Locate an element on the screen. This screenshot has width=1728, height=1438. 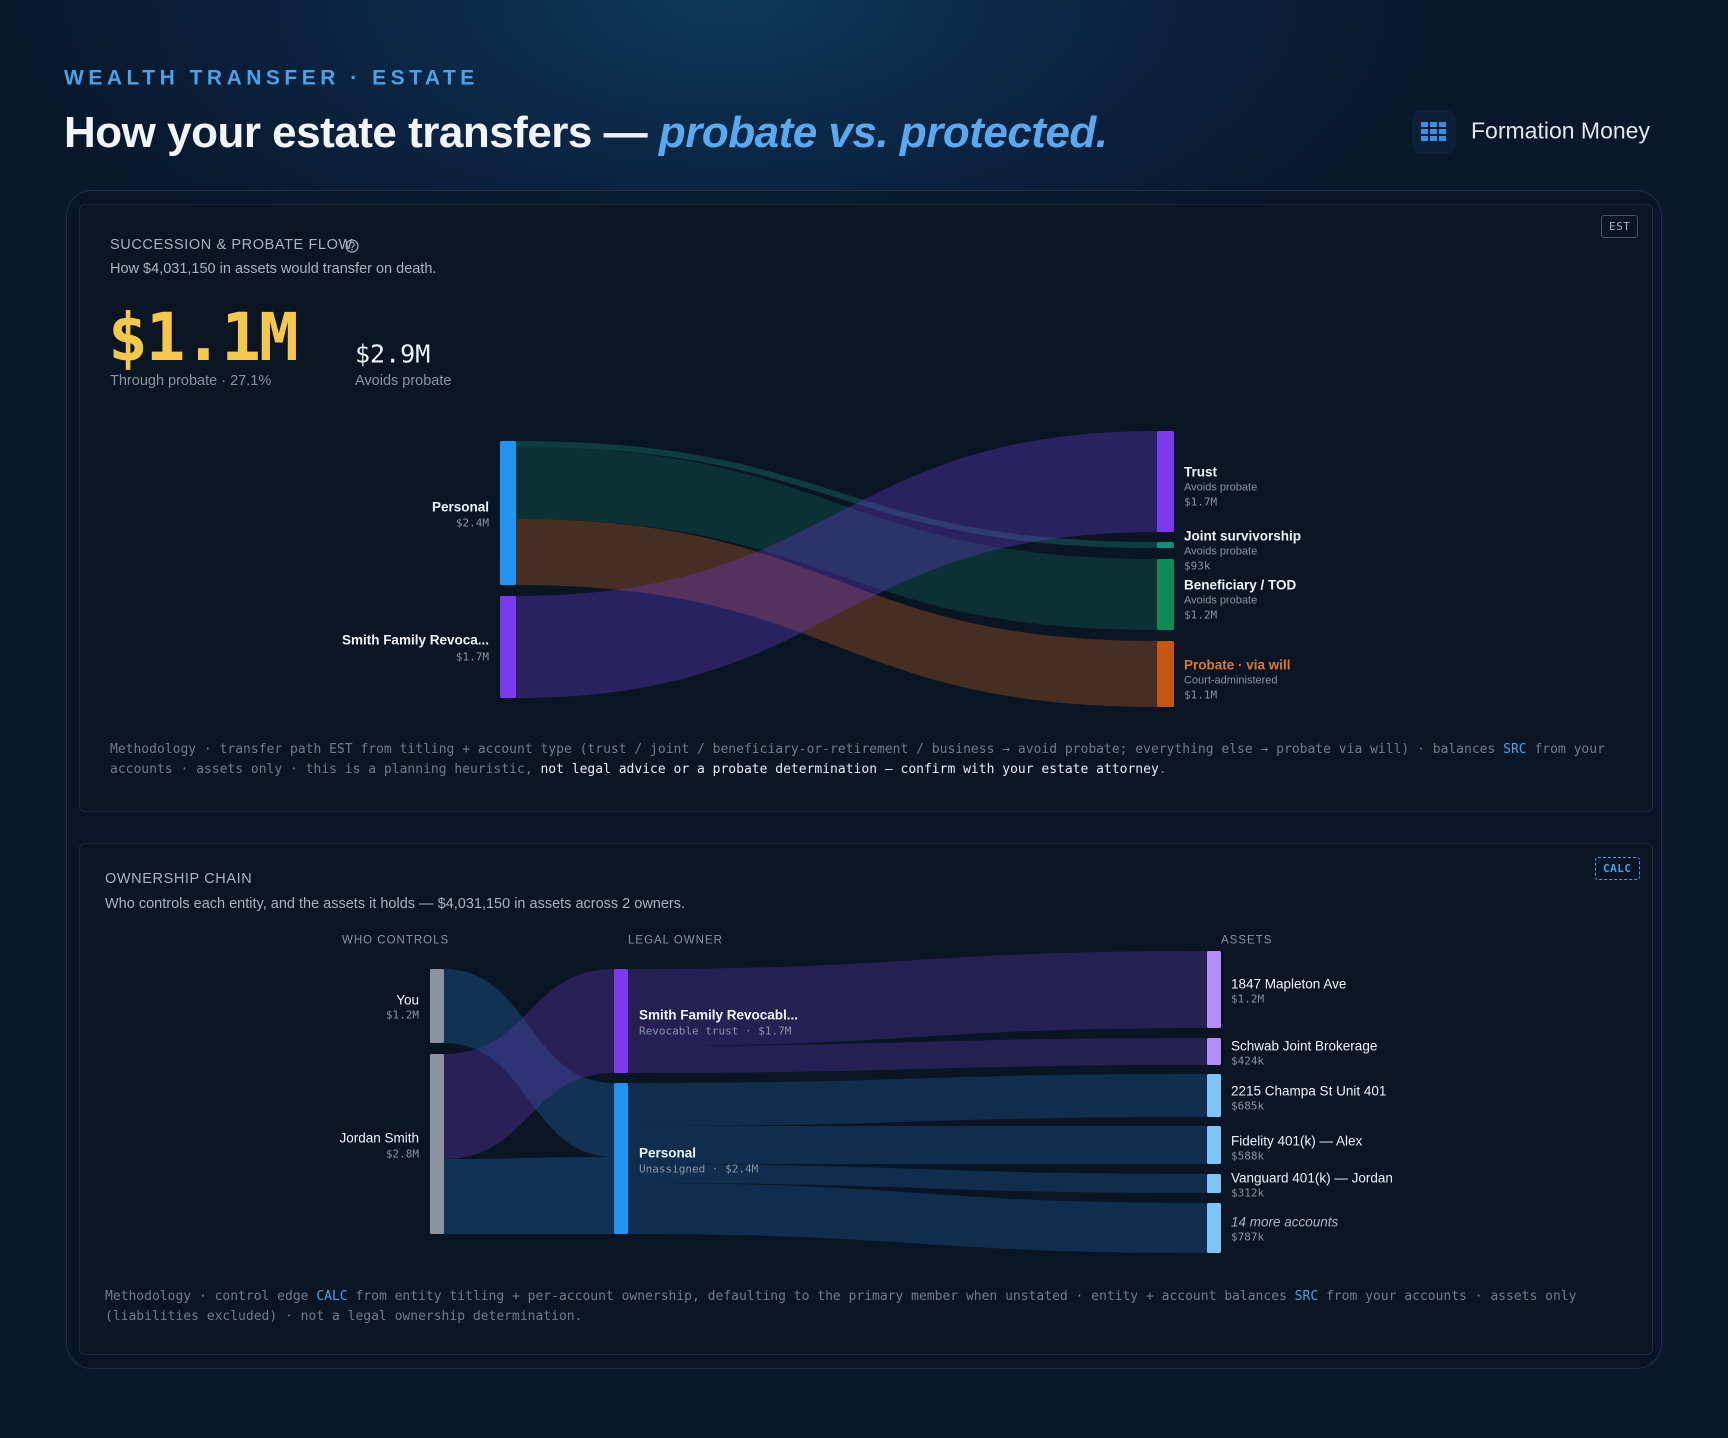
asset-label: 14 more accounts is located at coordinates (1285, 1222).